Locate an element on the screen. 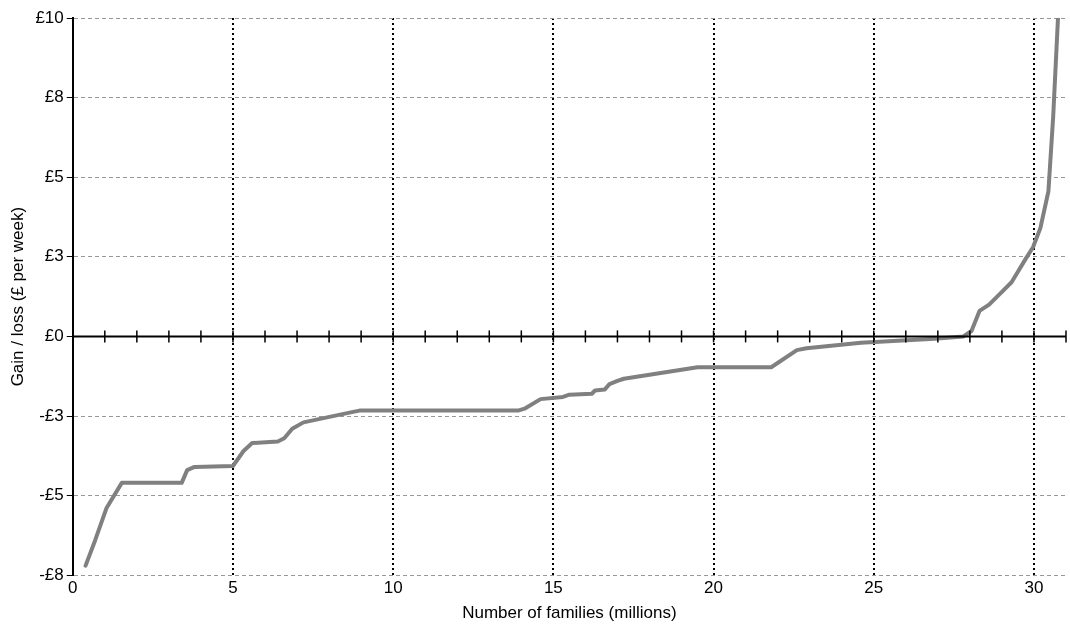 This screenshot has width=1070, height=632. y-tick-label: £3 is located at coordinates (54, 256).